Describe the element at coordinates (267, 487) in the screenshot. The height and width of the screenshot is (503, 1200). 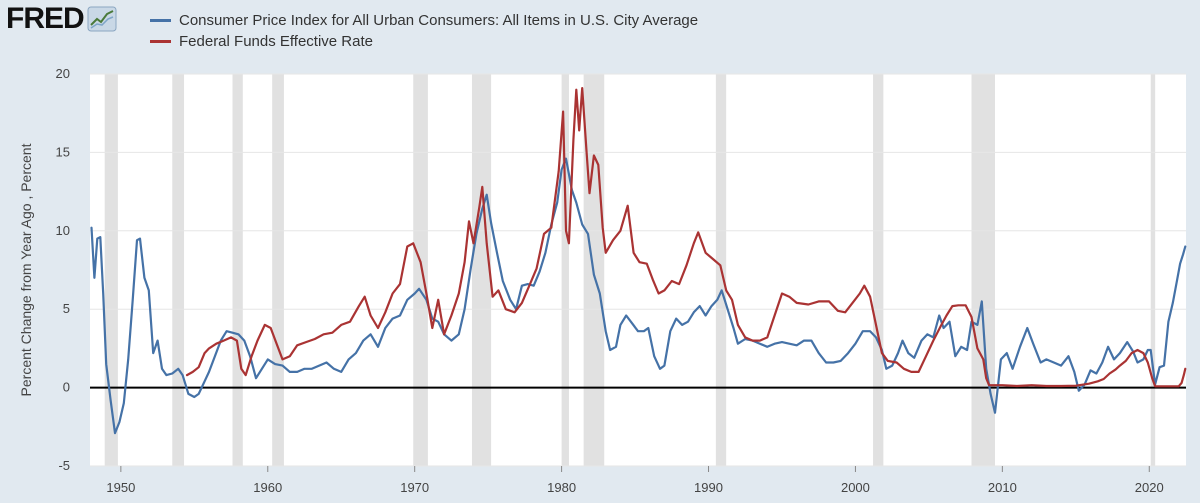
I see `x-tick-label: 1960` at that location.